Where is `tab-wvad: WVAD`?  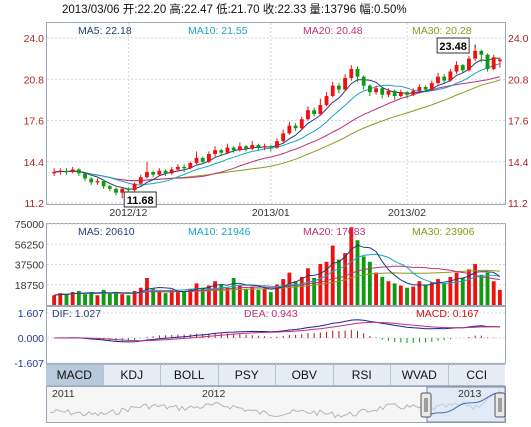
tab-wvad: WVAD is located at coordinates (420, 375).